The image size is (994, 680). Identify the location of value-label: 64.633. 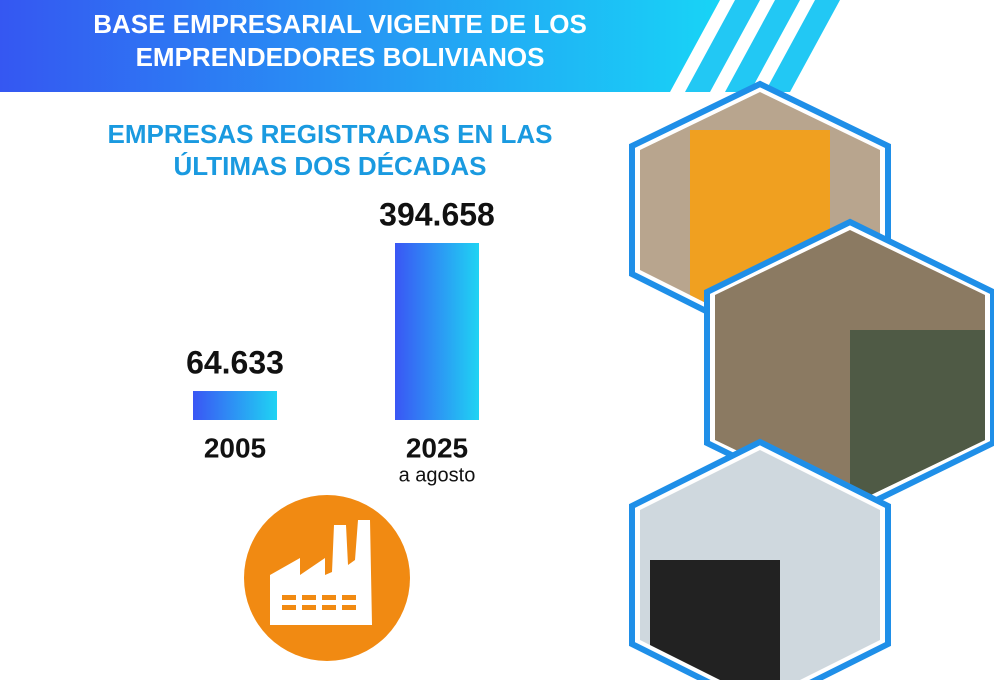
(235, 362).